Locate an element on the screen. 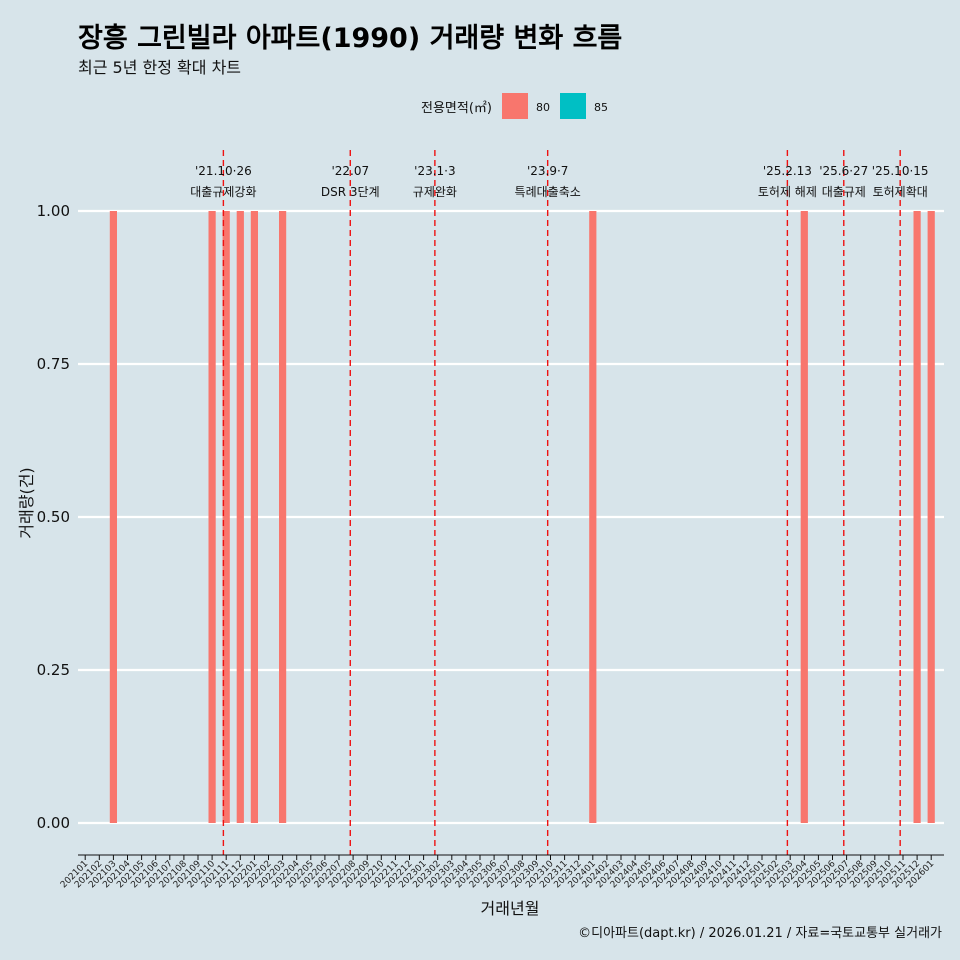 Image resolution: width=960 pixels, height=960 pixels. event-date-label: '25.10·15 is located at coordinates (900, 171).